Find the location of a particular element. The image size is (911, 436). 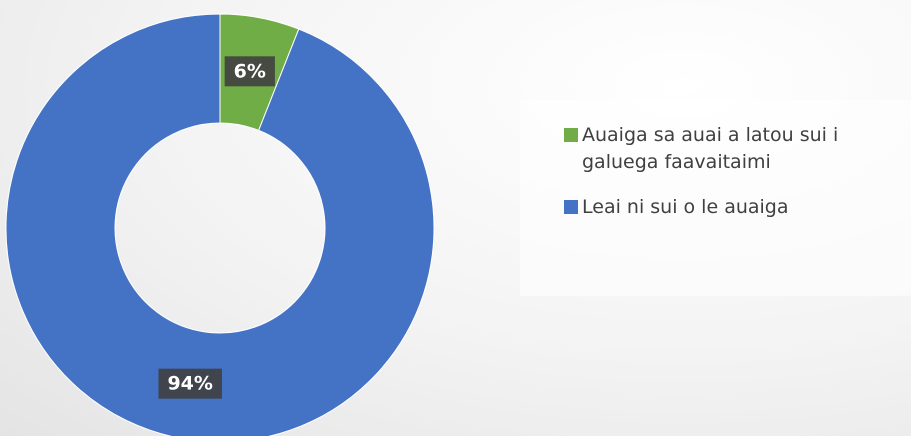

value-label: 94% is located at coordinates (189, 384).